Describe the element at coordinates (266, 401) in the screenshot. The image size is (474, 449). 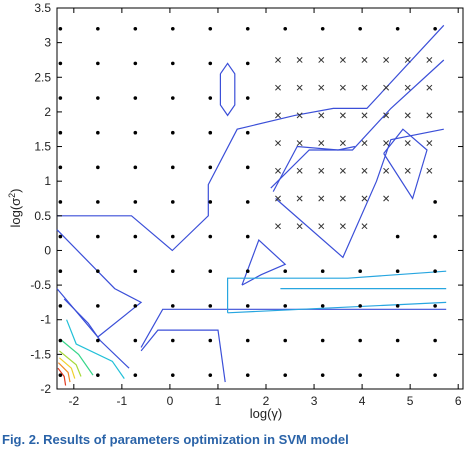
I see `x-tick-label: 2` at that location.